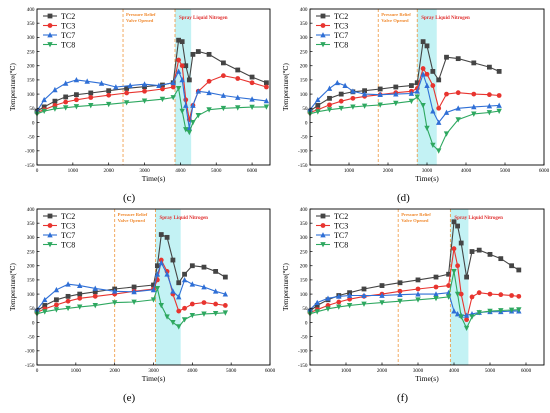 Image resolution: width=550 pixels, height=413 pixels. What do you see at coordinates (414, 304) in the screenshot?
I see `series-line-tc7` at bounding box center [414, 304].